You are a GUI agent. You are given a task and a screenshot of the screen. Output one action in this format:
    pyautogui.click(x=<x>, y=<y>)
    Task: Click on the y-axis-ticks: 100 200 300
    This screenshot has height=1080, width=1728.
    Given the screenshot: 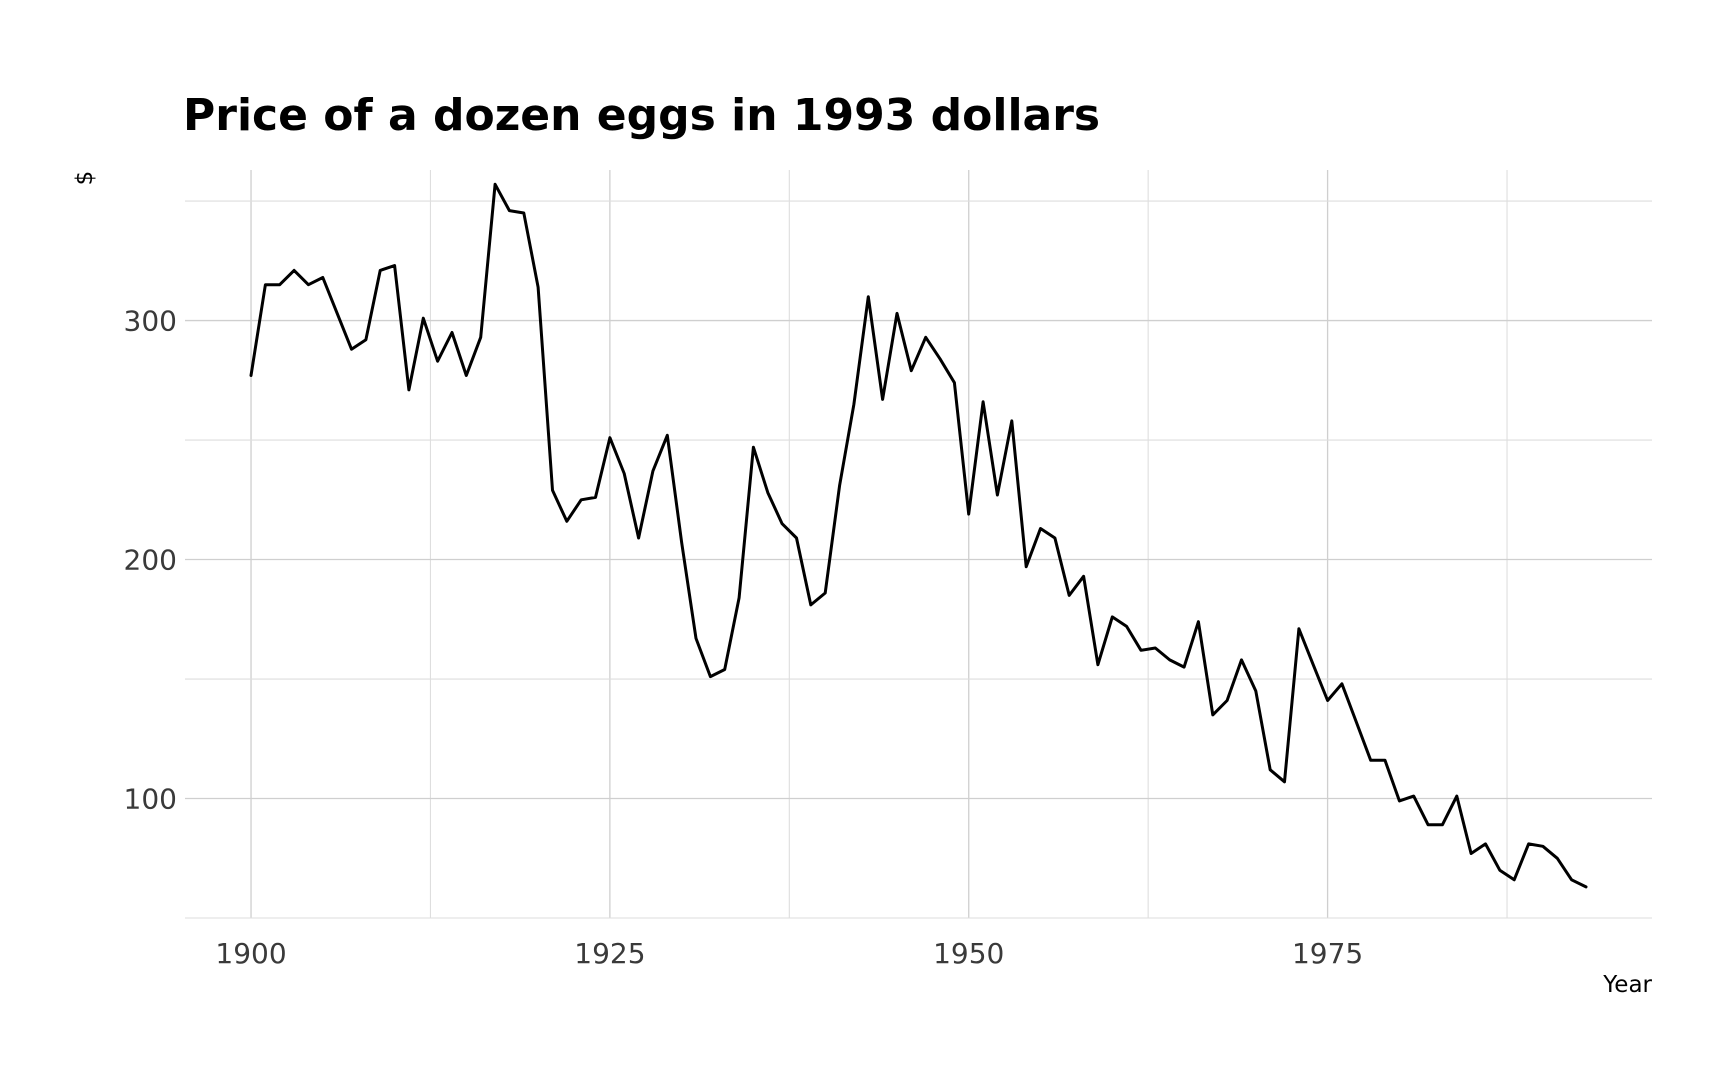 What is the action you would take?
    pyautogui.click(x=150, y=560)
    